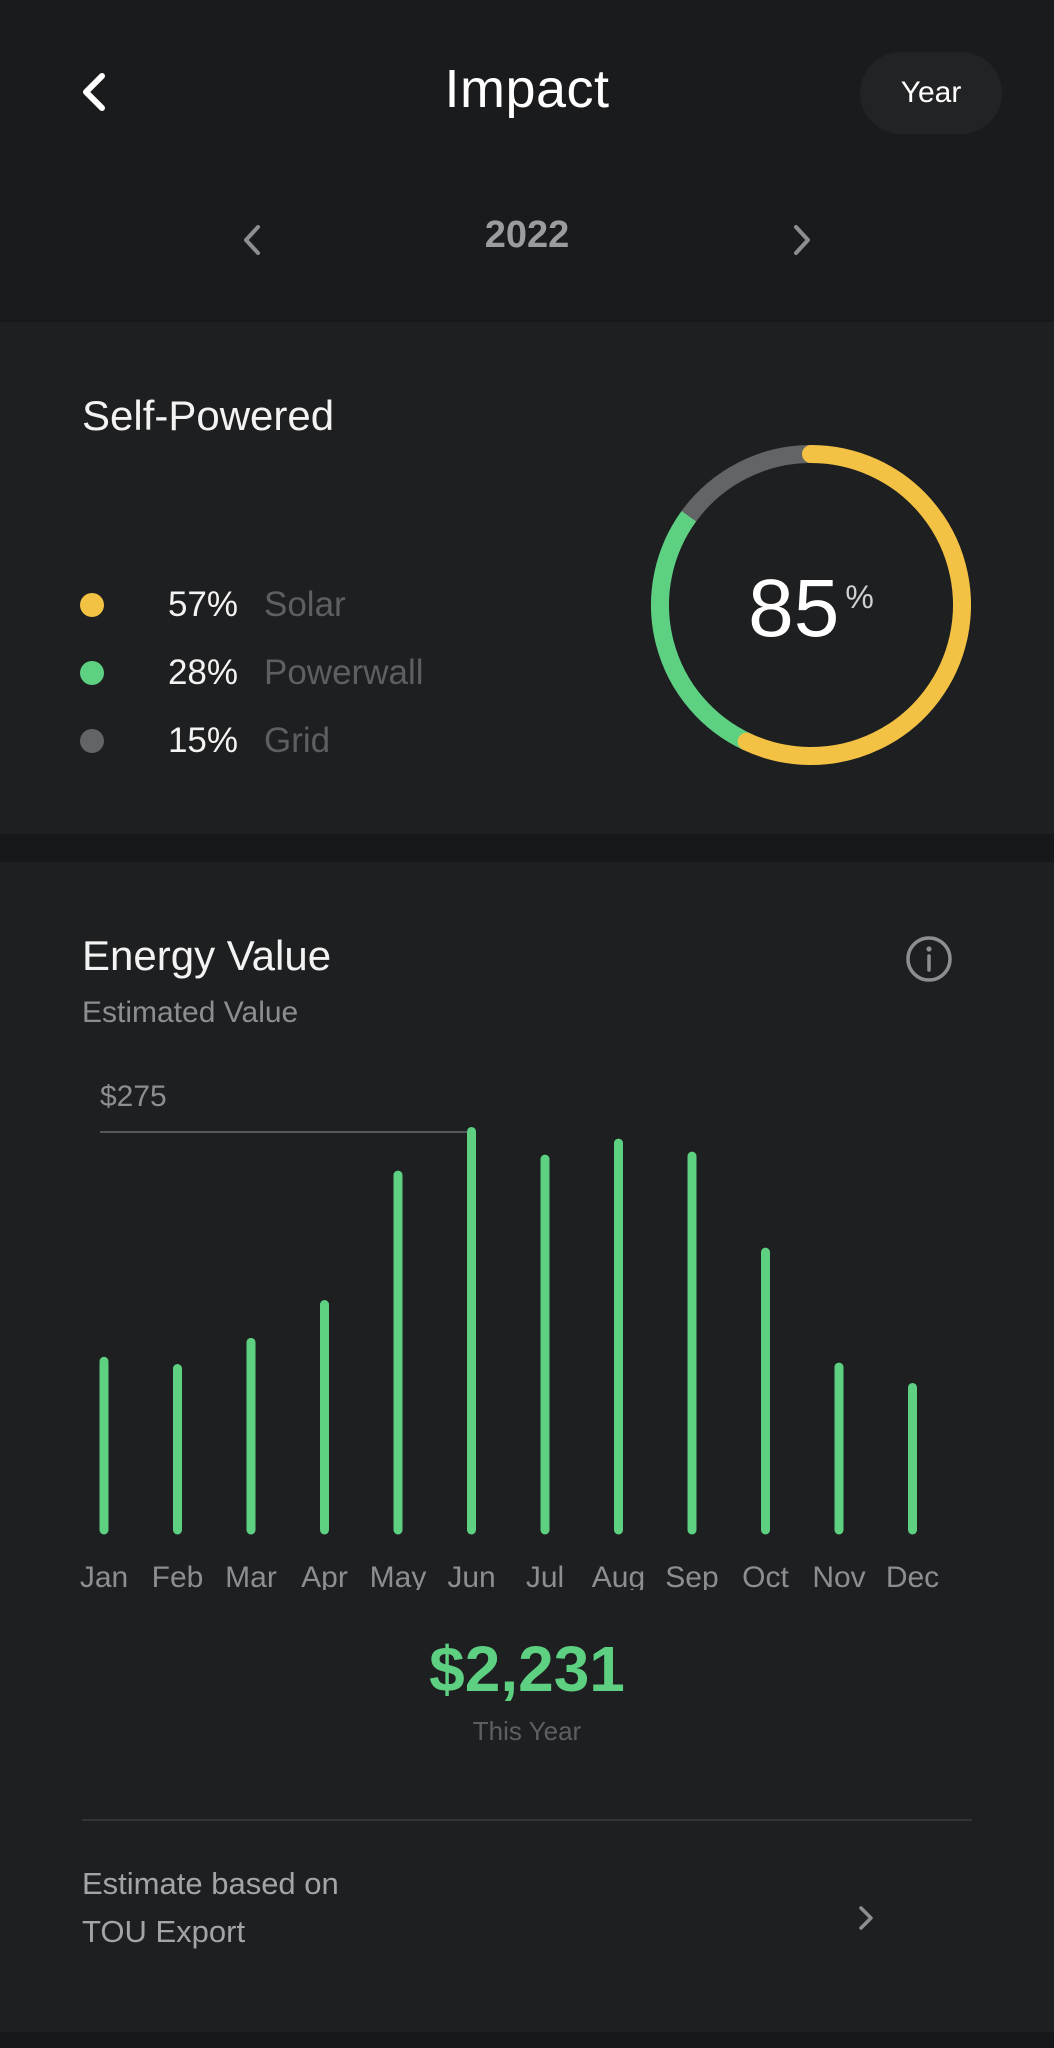 The width and height of the screenshot is (1054, 2048). Describe the element at coordinates (765, 1575) in the screenshot. I see `x-tick-label: Oct` at that location.